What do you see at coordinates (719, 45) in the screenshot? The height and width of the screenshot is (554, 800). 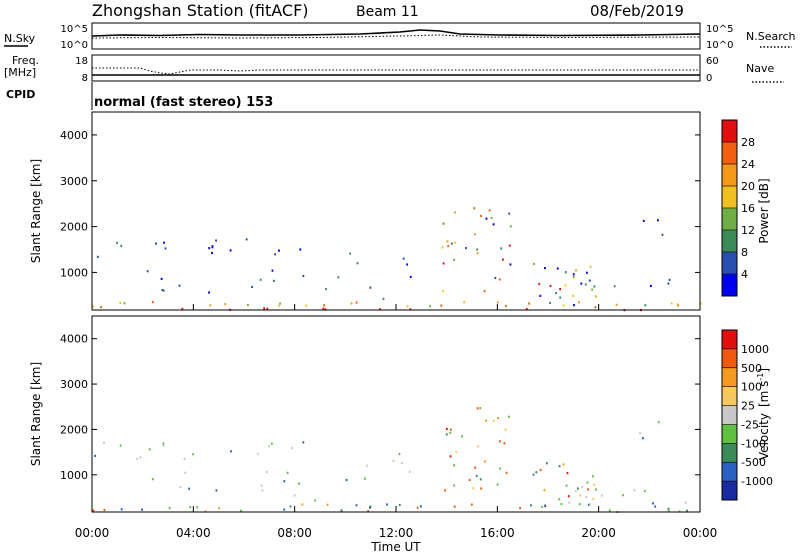 I see `noise-right-tick-bottom: 10^0` at bounding box center [719, 45].